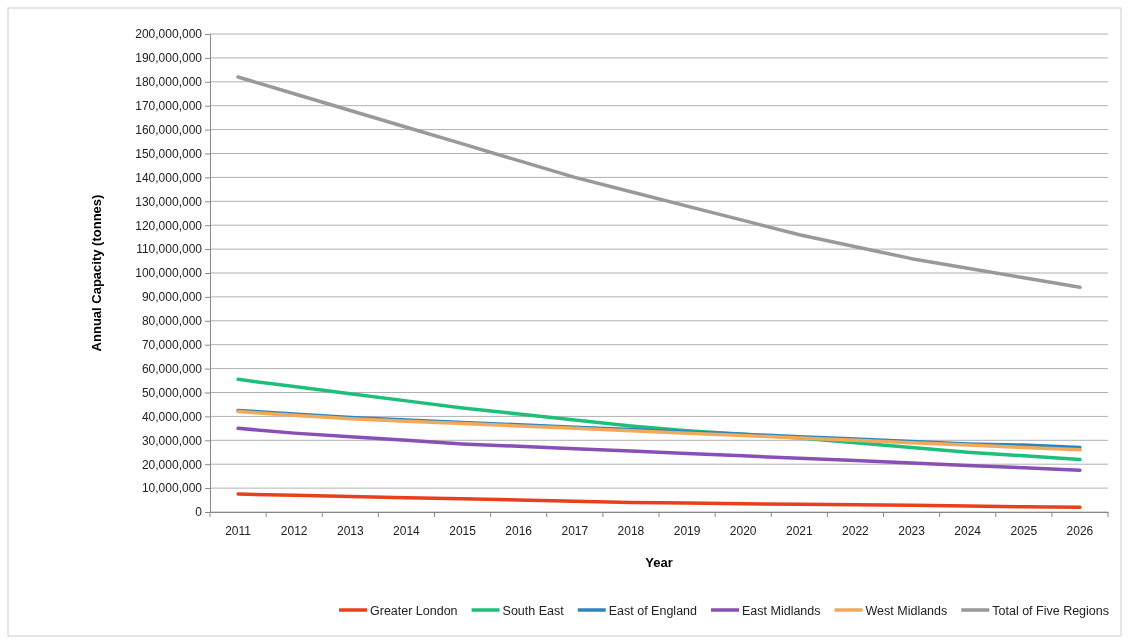 Image resolution: width=1129 pixels, height=644 pixels. I want to click on x-tick-label: 2014, so click(407, 530).